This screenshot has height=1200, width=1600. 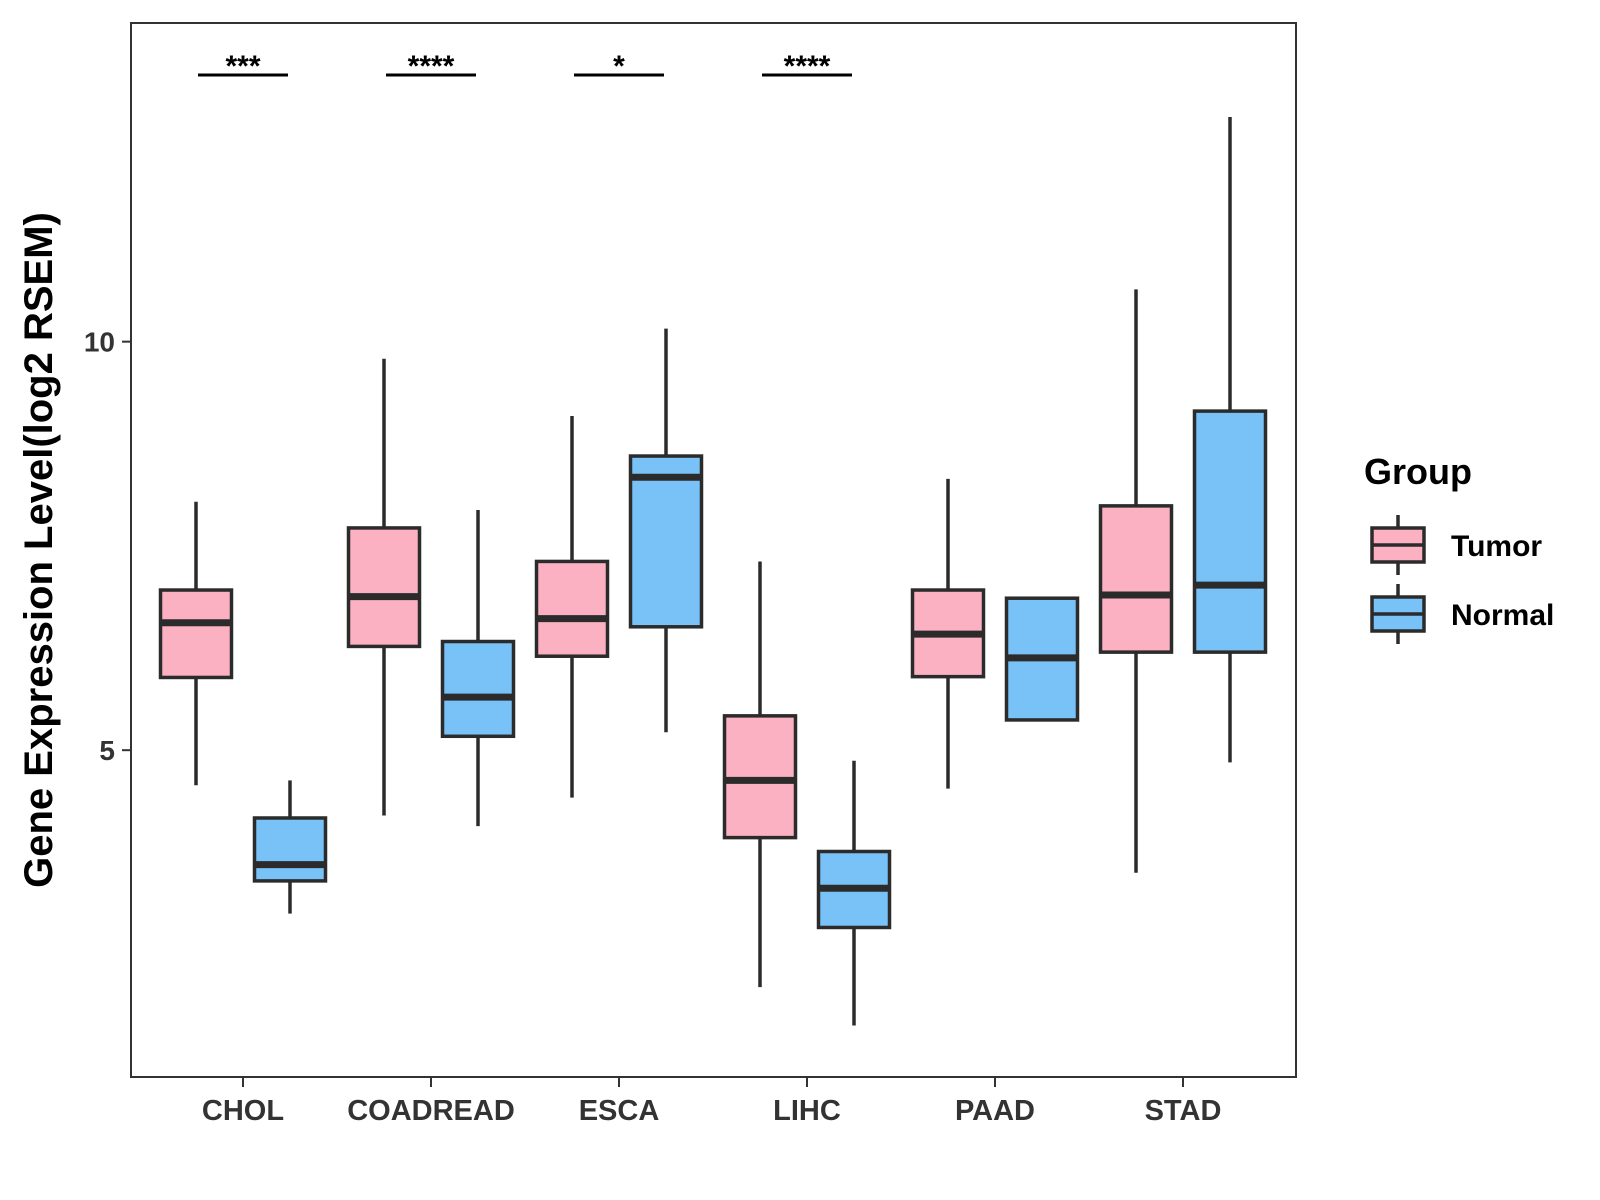 I want to click on box-normal-esca, so click(x=666, y=530).